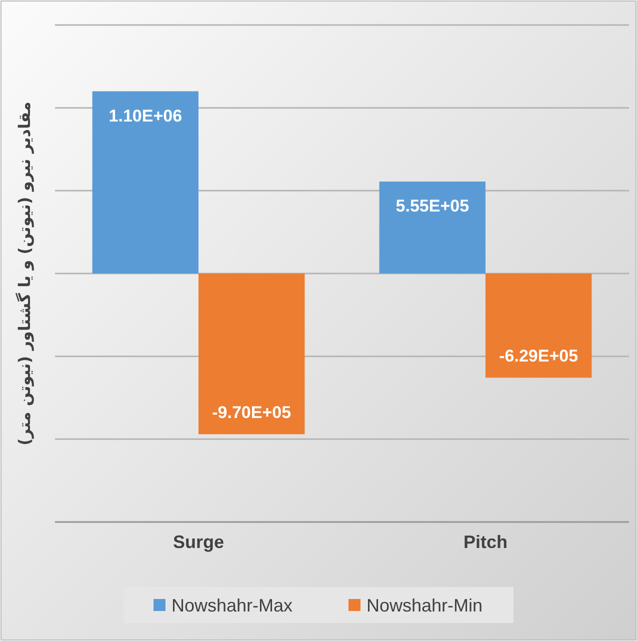  Describe the element at coordinates (198, 542) in the screenshot. I see `x-tick-label: Surge` at that location.